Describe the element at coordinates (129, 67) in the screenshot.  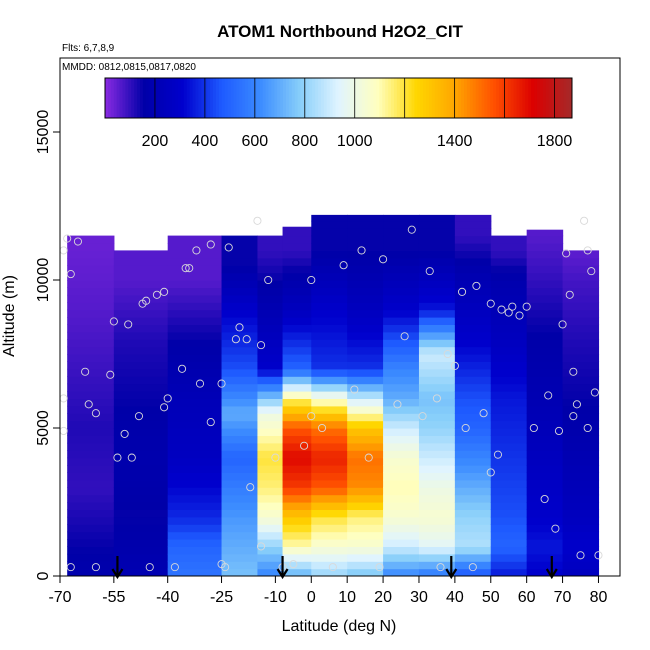
I see `dates-annotation: MMDD: 0812,0815,0817,0820` at that location.